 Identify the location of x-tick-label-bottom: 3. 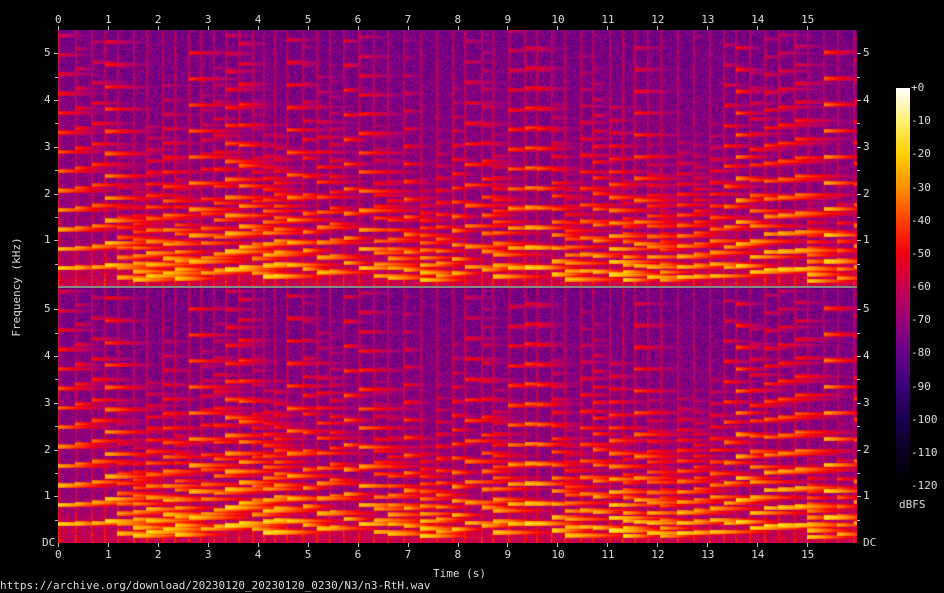
(208, 554).